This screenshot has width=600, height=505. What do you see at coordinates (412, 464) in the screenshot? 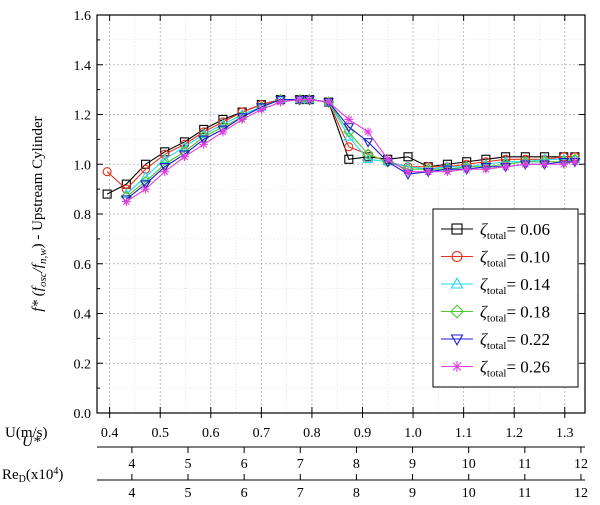
I see `reduced-velocity-tick-label: 9` at bounding box center [412, 464].